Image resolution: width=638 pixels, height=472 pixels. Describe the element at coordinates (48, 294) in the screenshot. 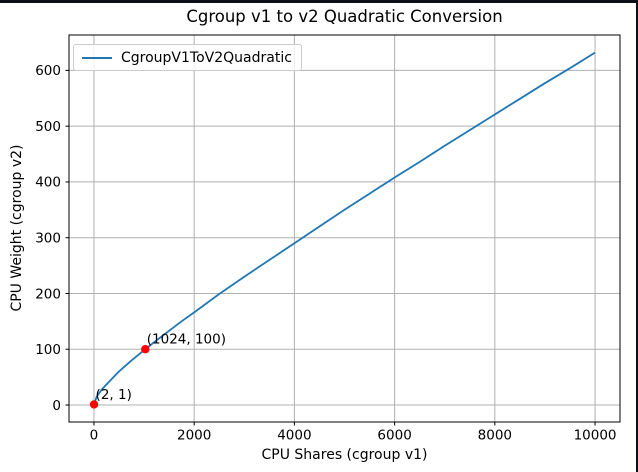

I see `svg-text: 200` at that location.